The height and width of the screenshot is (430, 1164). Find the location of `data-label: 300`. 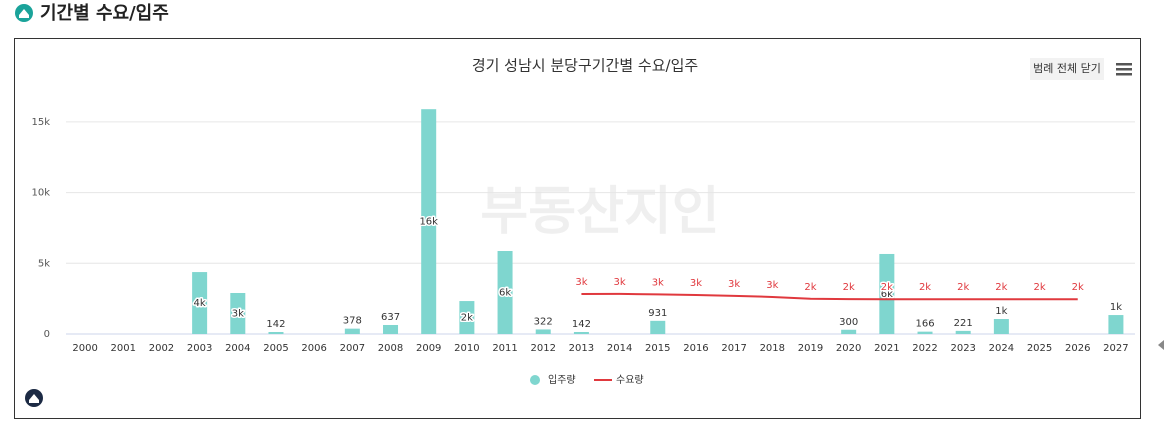

data-label: 300 is located at coordinates (848, 322).